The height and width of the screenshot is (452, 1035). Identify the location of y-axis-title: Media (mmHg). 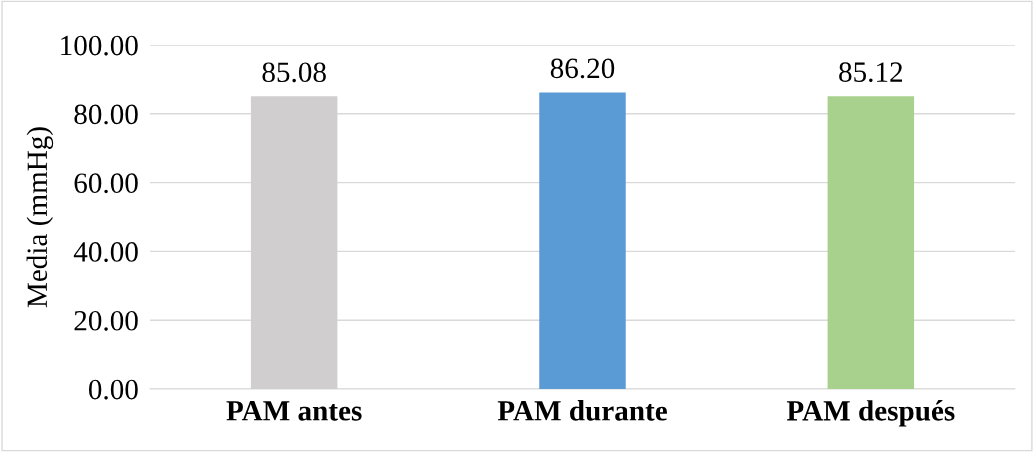
(40, 217).